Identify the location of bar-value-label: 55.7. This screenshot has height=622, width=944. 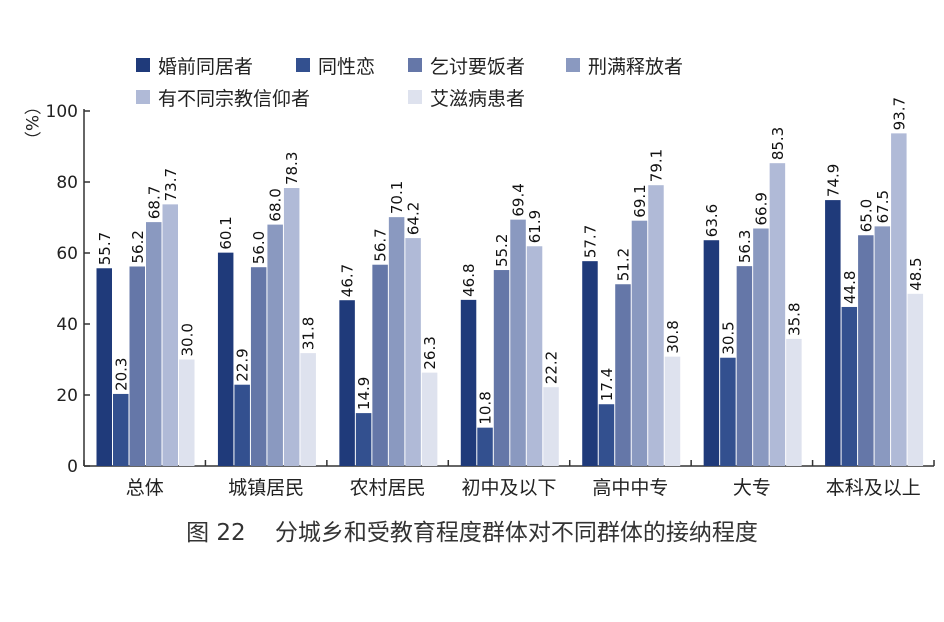
(105, 248).